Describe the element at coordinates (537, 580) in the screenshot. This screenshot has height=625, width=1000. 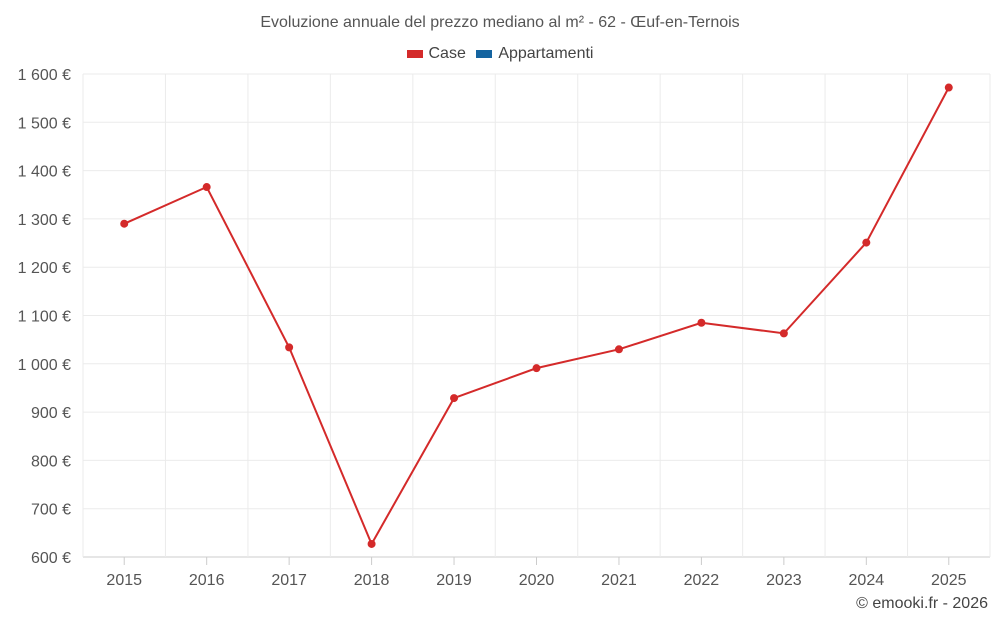
I see `x-tick-label: 2020` at that location.